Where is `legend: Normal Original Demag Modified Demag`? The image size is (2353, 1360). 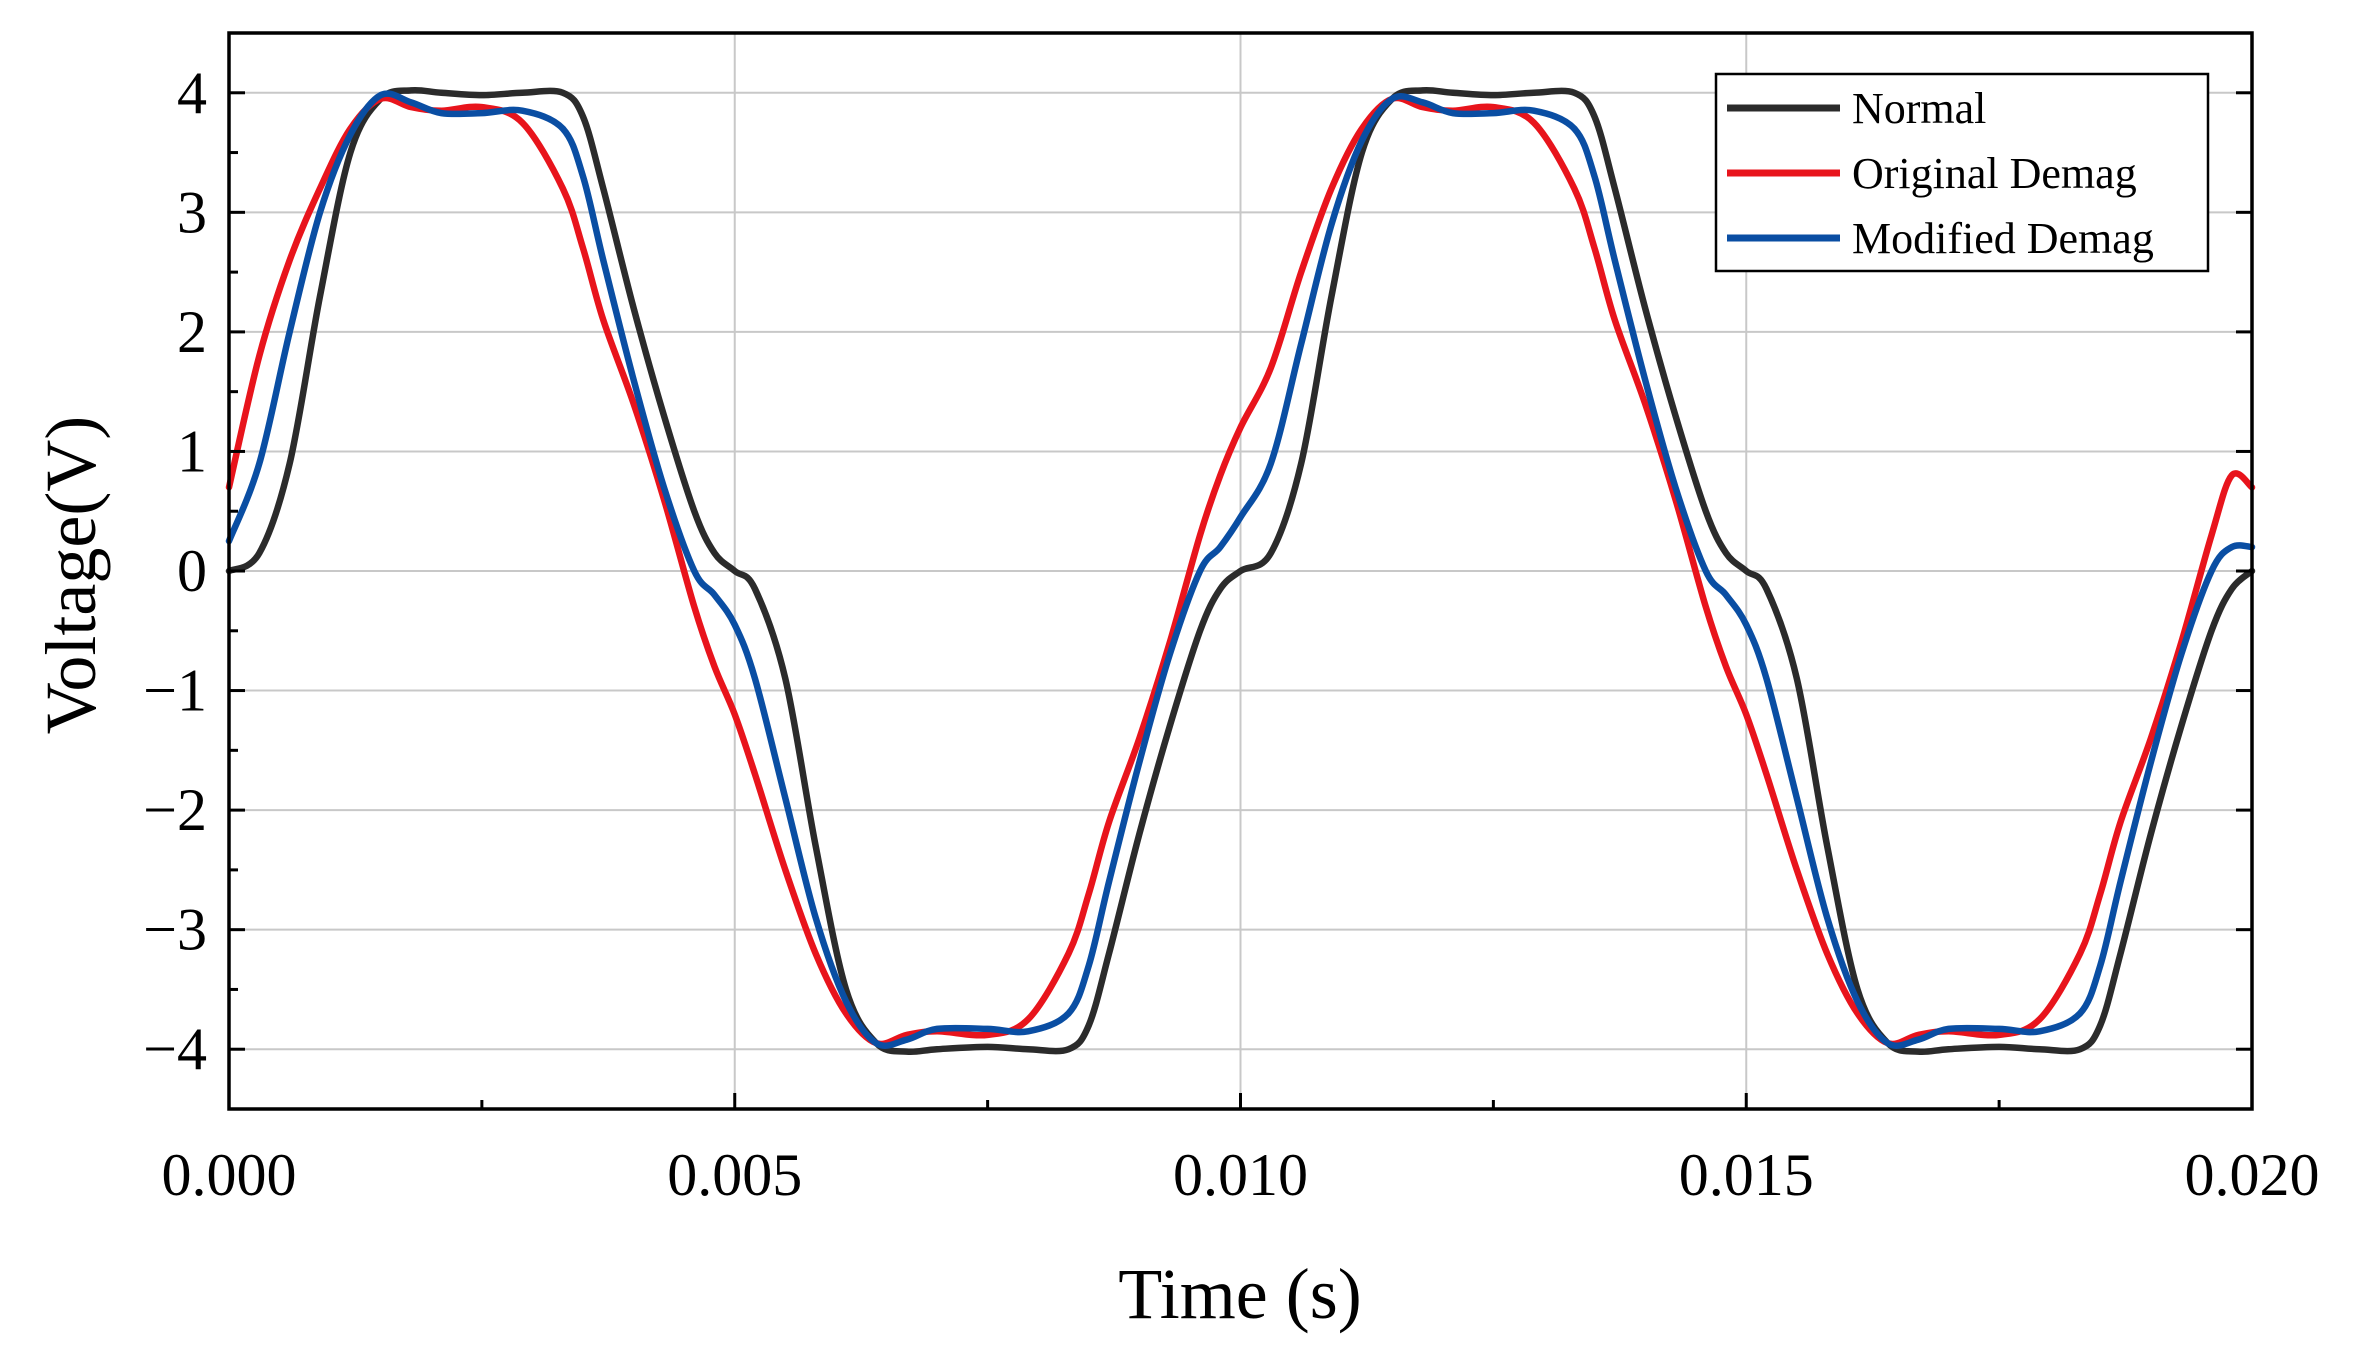
legend: Normal Original Demag Modified Demag is located at coordinates (1962, 172).